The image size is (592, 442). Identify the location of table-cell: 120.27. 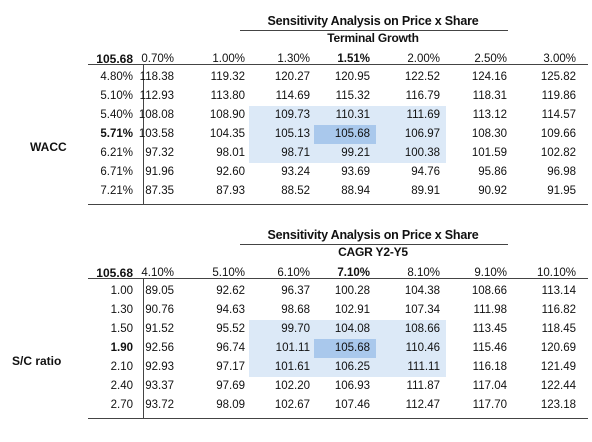
(292, 77).